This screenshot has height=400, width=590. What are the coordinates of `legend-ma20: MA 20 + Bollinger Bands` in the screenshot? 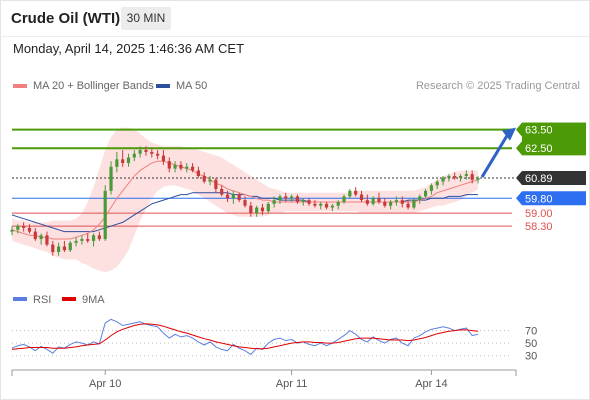 It's located at (83, 86).